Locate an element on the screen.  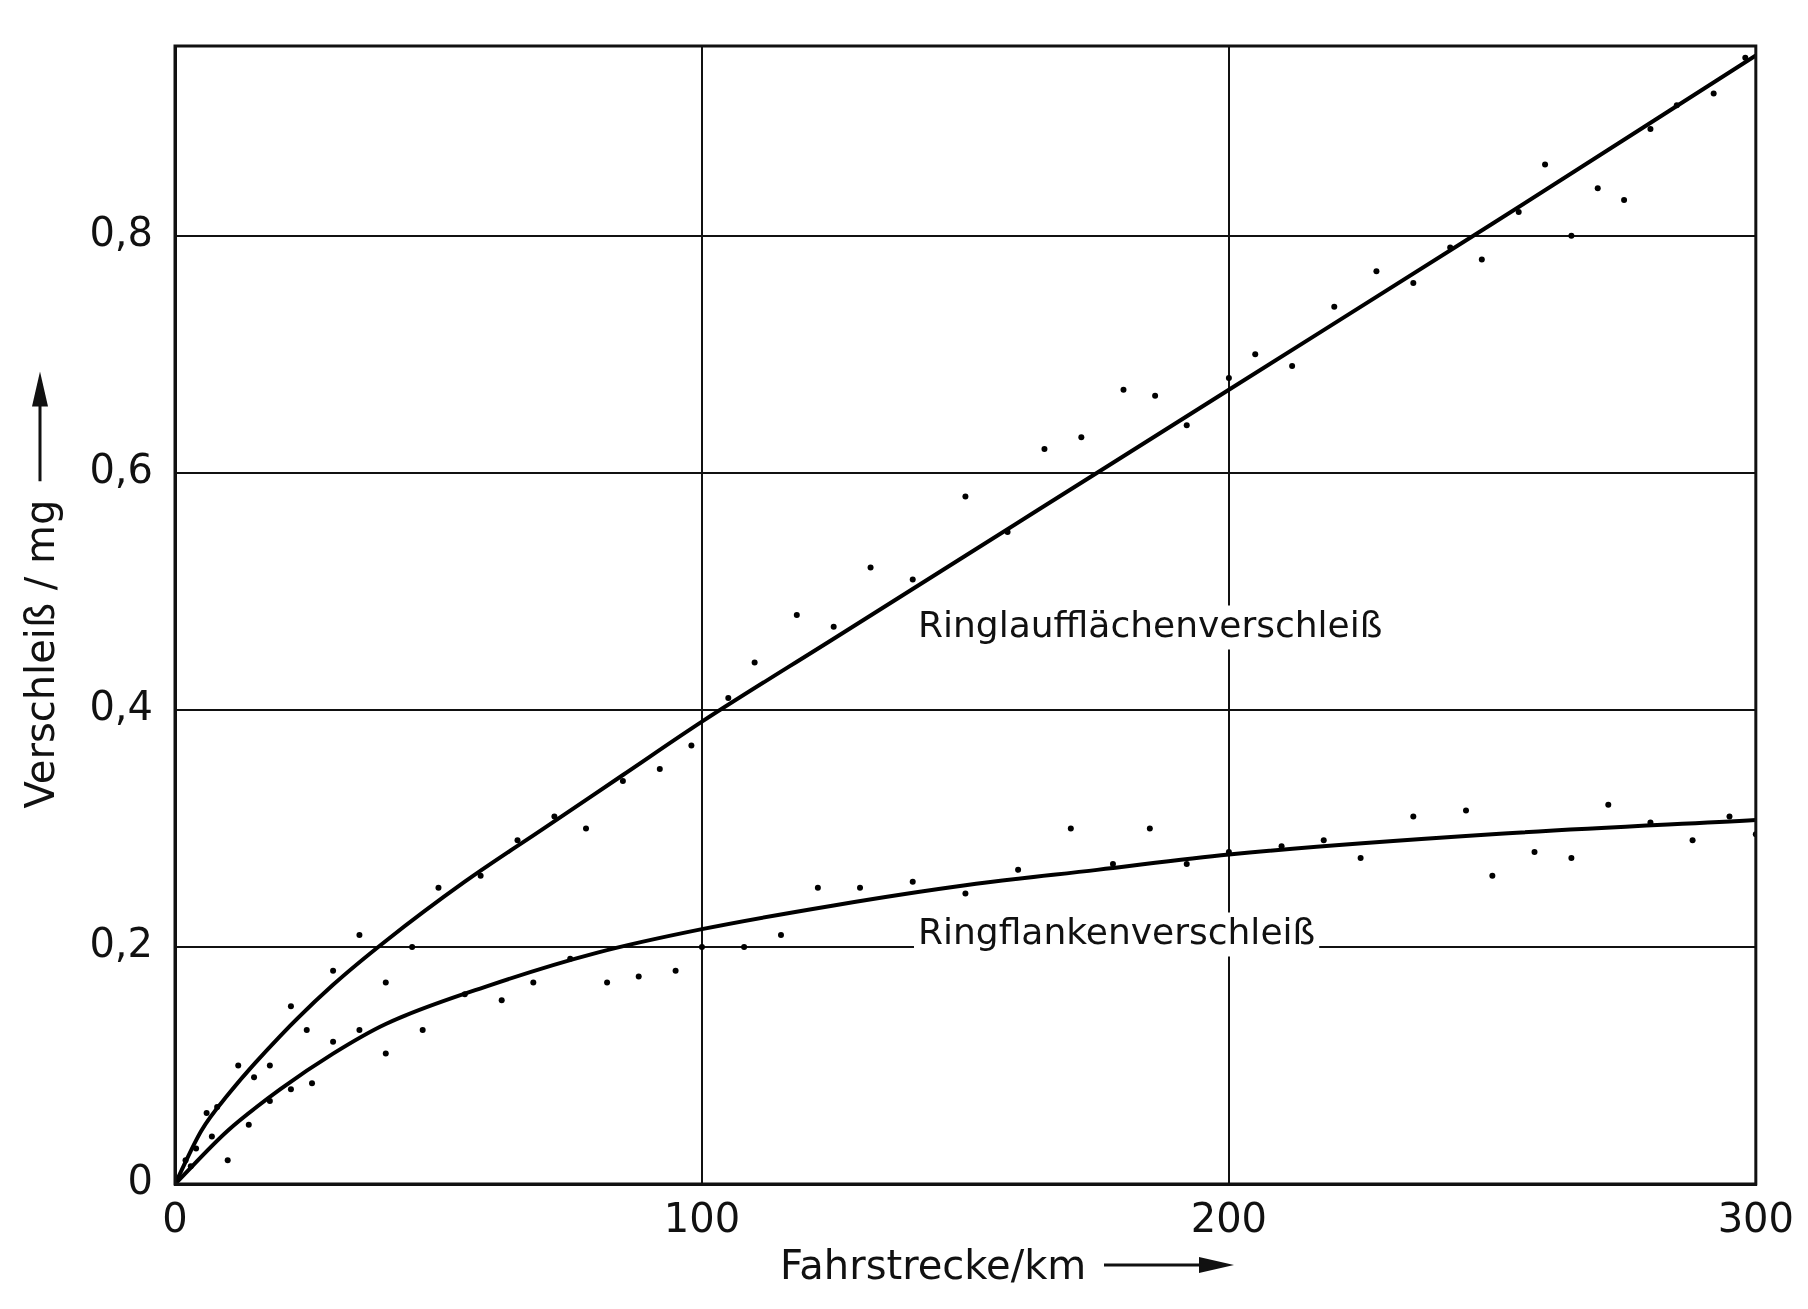
x-tick-label: 300 is located at coordinates (1756, 1218).